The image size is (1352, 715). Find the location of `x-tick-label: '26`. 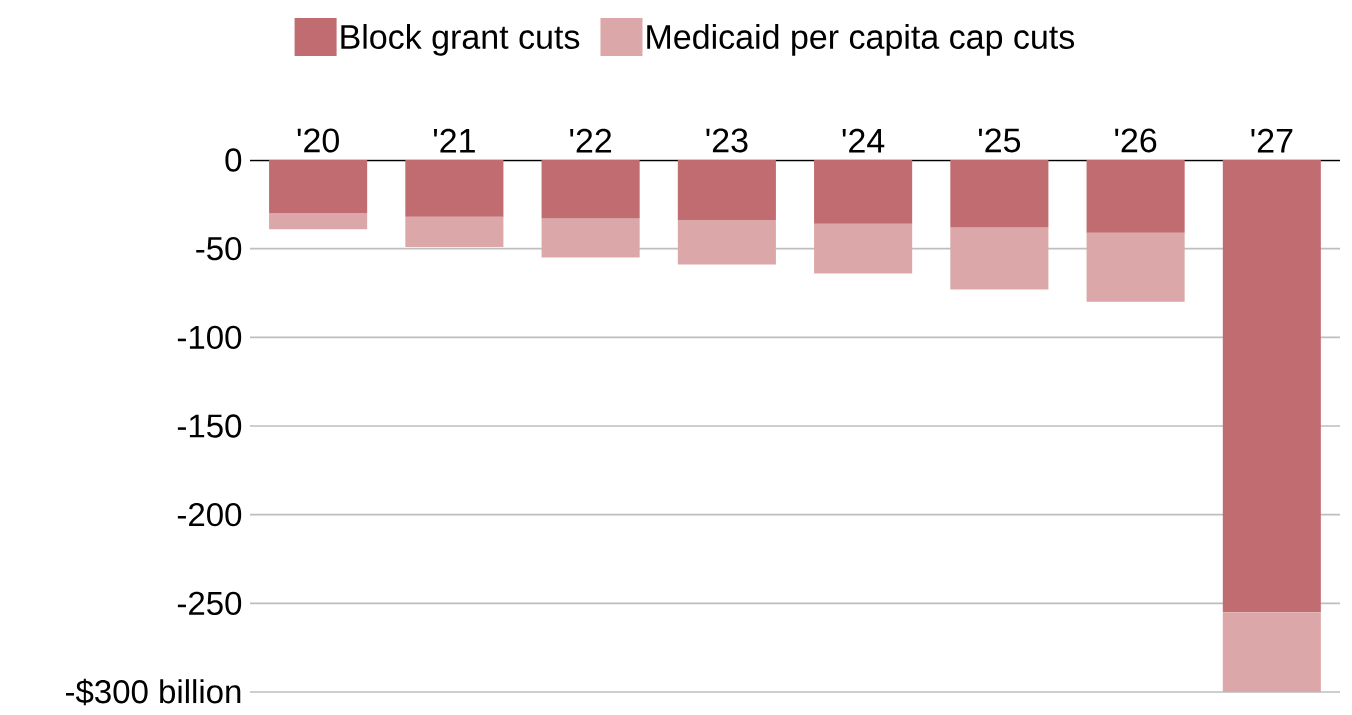

x-tick-label: '26 is located at coordinates (1136, 140).